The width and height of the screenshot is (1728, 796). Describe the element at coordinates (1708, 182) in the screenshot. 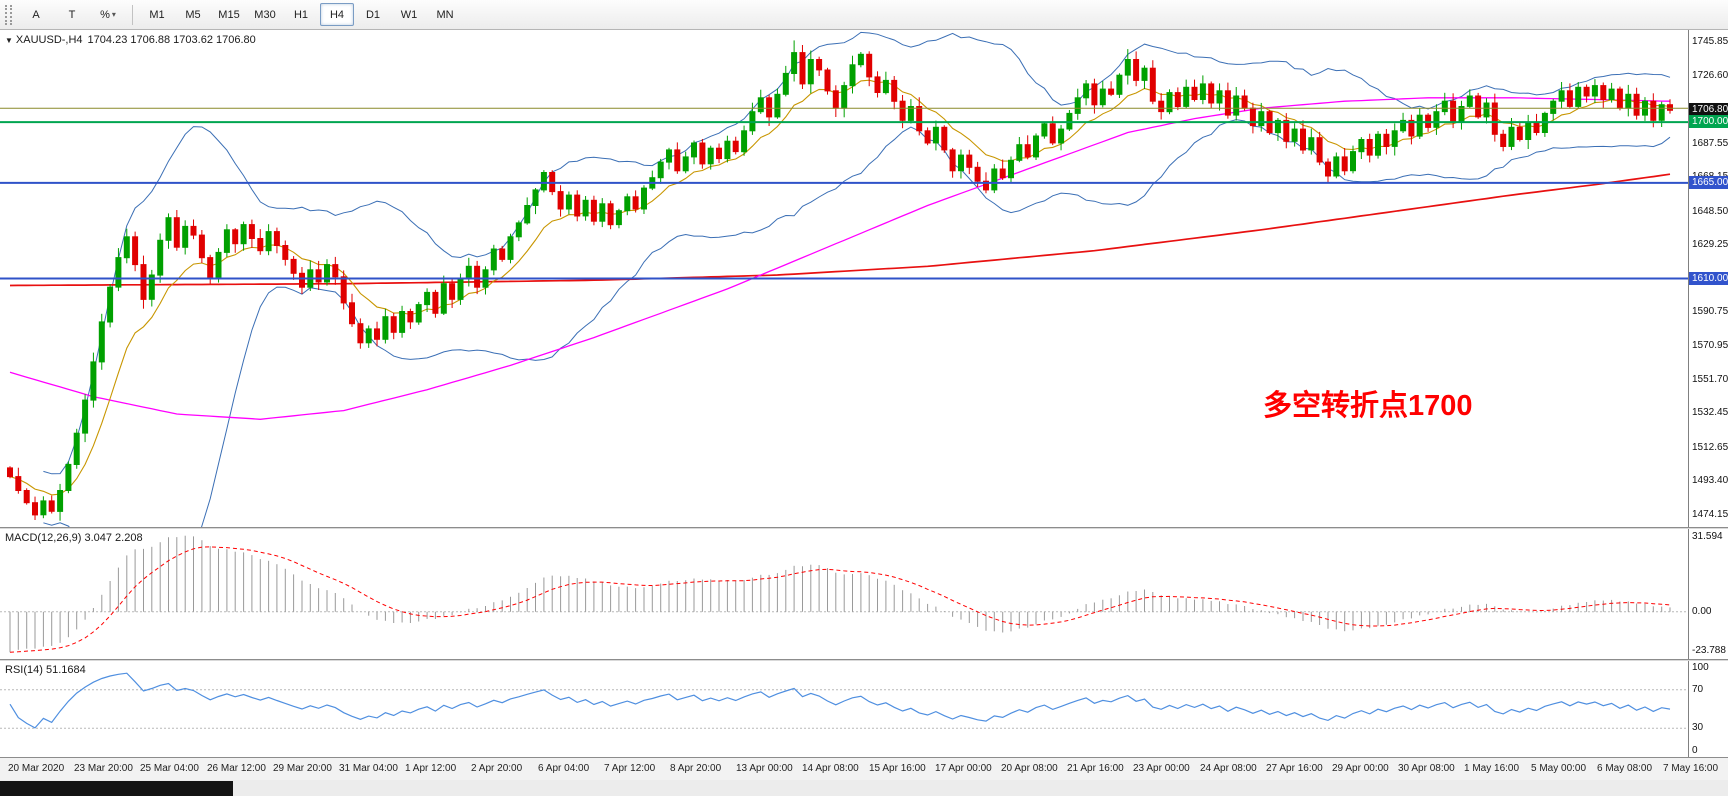

I see `price-badge-1665.00: 1665.00` at that location.